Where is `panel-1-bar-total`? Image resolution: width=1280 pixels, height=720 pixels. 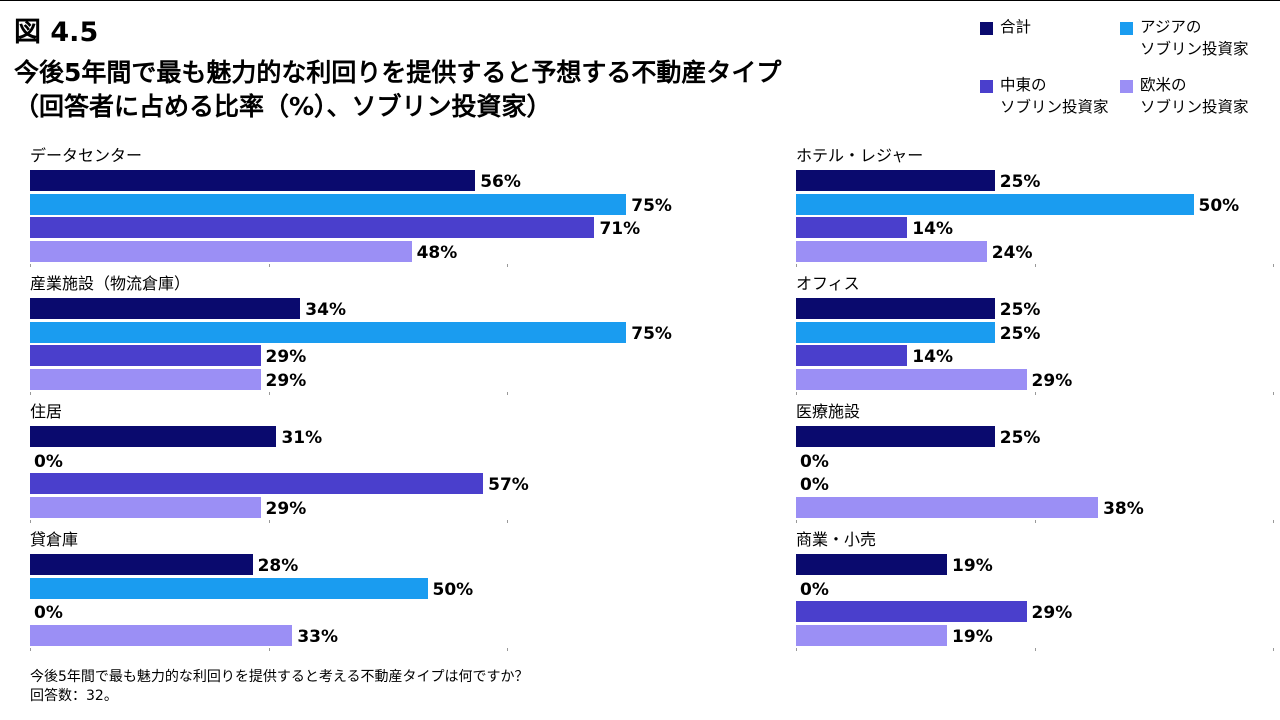
panel-1-bar-total is located at coordinates (253, 180).